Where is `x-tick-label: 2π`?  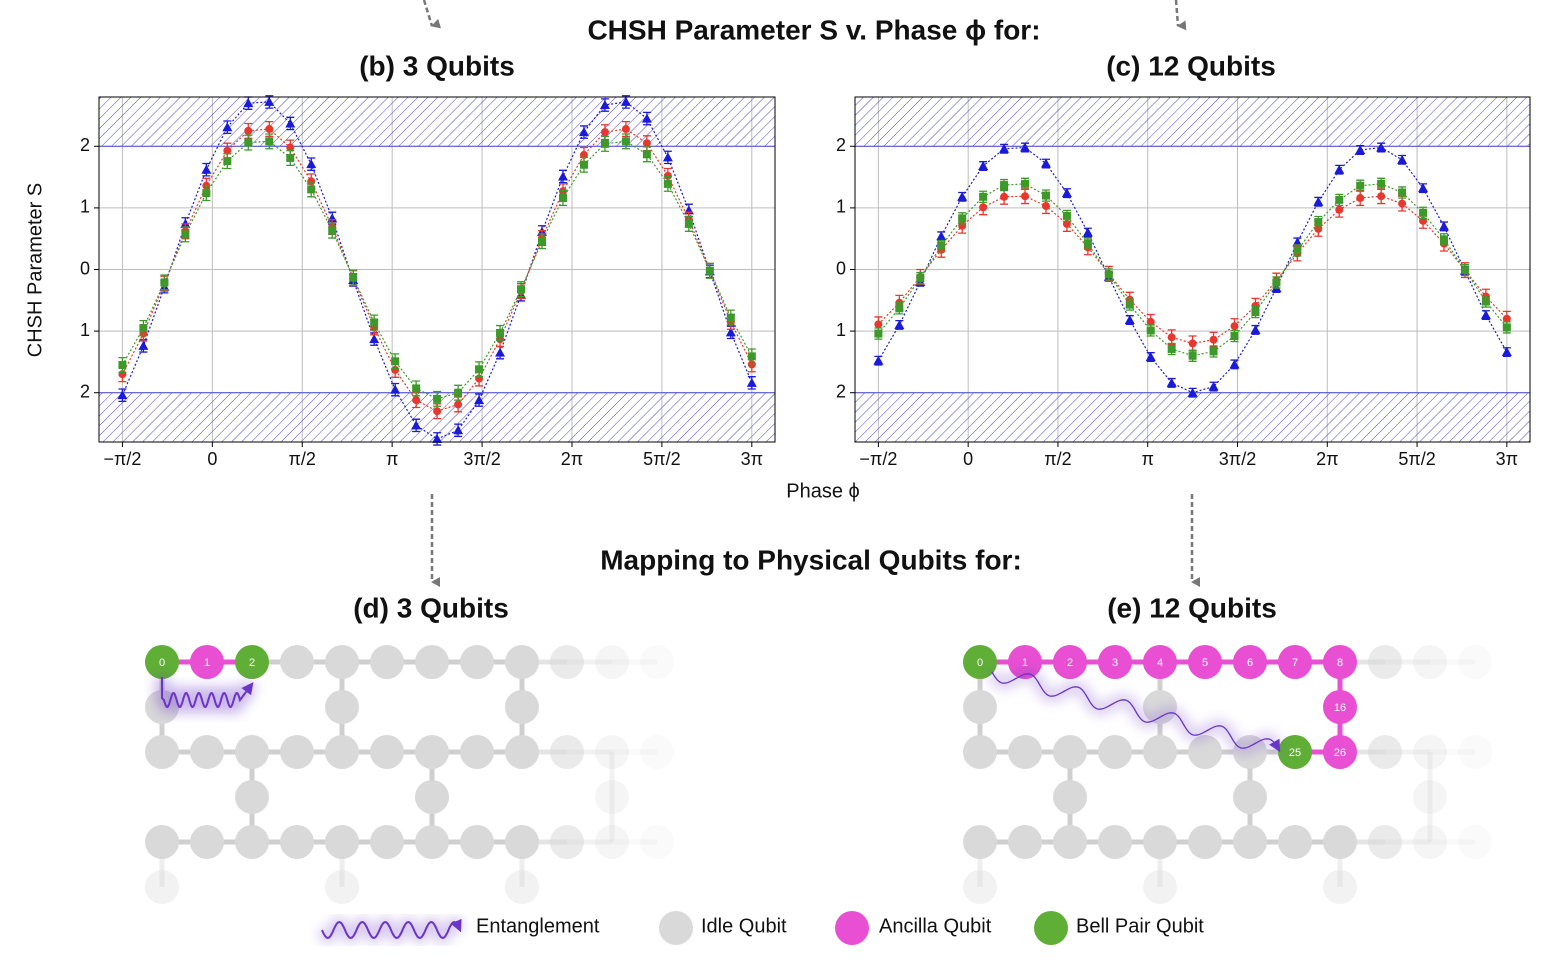
x-tick-label: 2π is located at coordinates (572, 459).